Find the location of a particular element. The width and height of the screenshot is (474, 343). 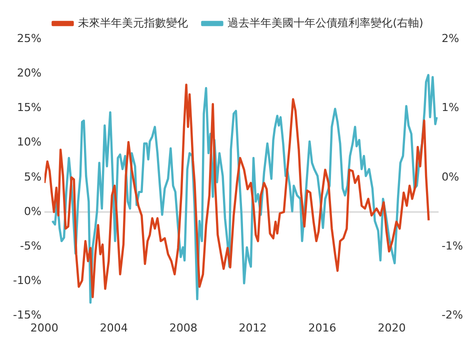

y-tick-label: 20% is located at coordinates (29, 73).